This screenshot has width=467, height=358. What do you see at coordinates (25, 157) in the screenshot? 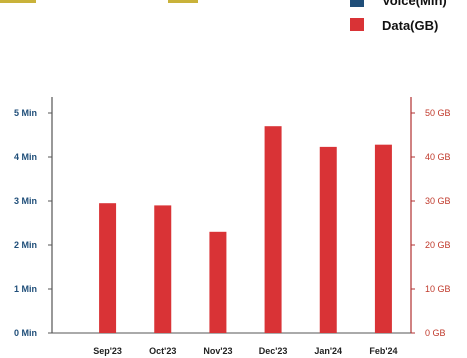
I see `left-tick-label-4: 4 Min` at bounding box center [25, 157].